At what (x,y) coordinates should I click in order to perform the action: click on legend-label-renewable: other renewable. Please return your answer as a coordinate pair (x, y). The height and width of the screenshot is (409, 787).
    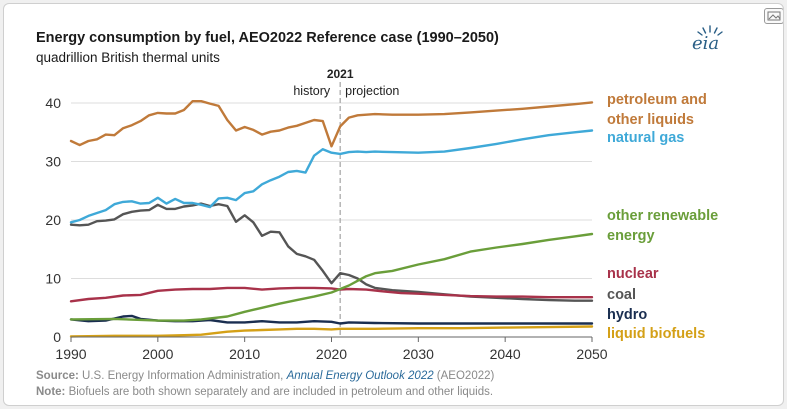
    Looking at the image, I should click on (662, 216).